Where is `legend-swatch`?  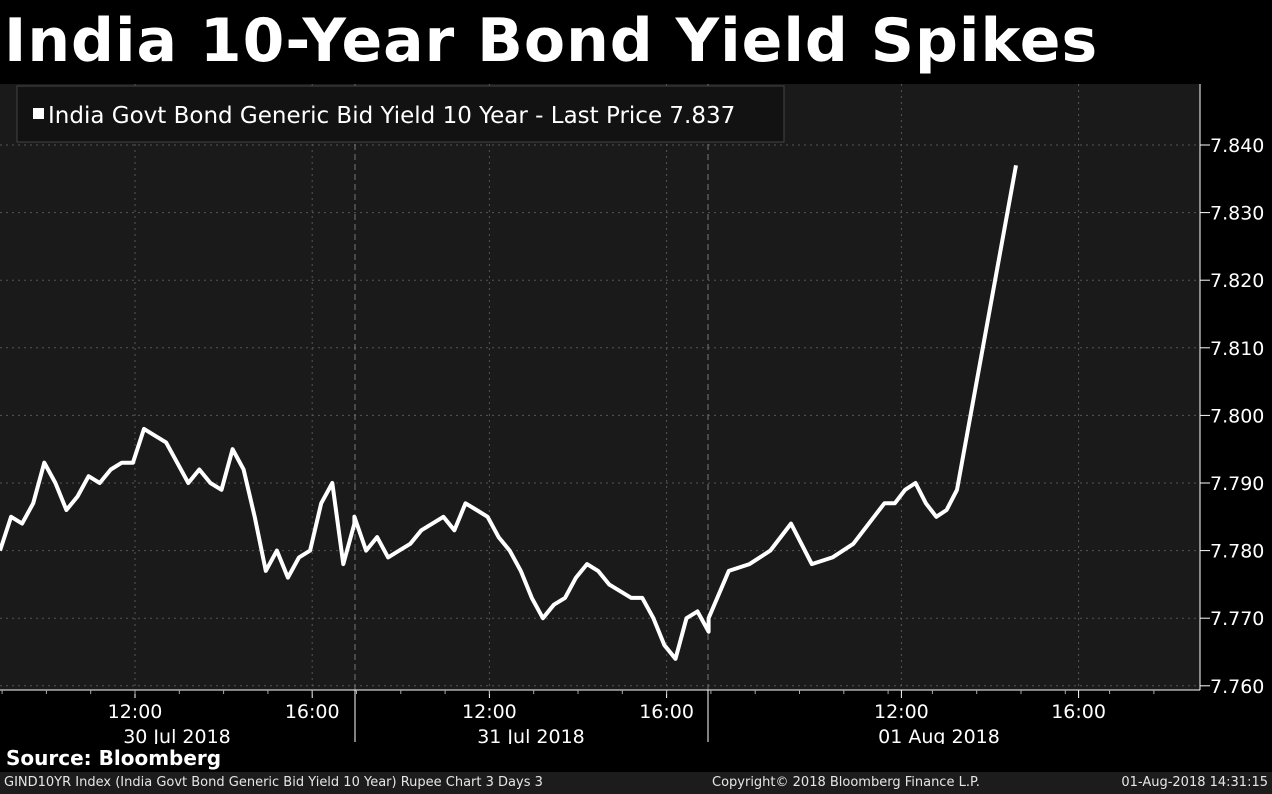 legend-swatch is located at coordinates (38, 113).